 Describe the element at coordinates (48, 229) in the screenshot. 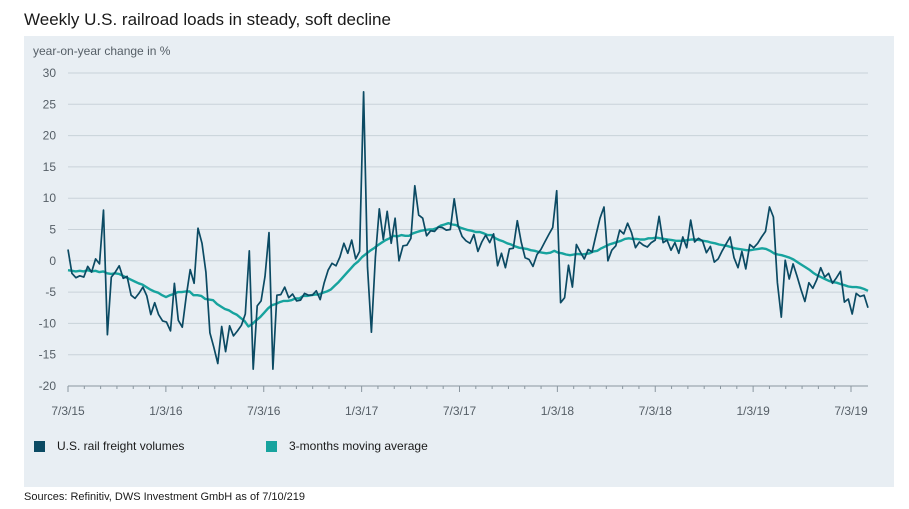

I see `y-tick-labels: 30 25 20 15 10 5 0 -5 -10 -15 -20` at that location.